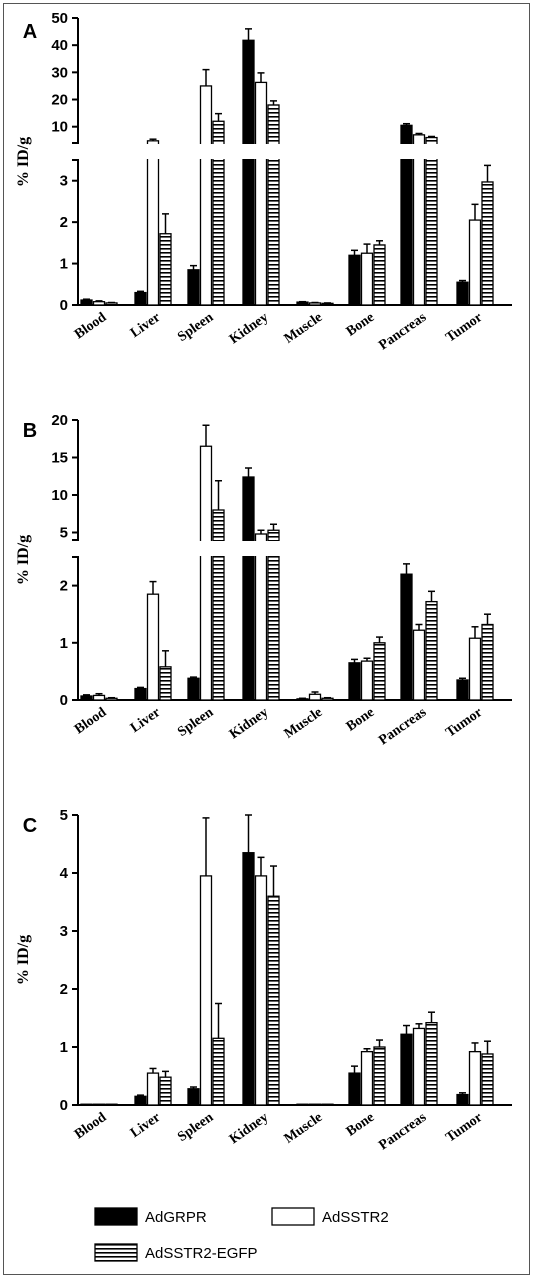  What do you see at coordinates (201, 1253) in the screenshot?
I see `legend-label: AdSSTR2-EGFP` at bounding box center [201, 1253].